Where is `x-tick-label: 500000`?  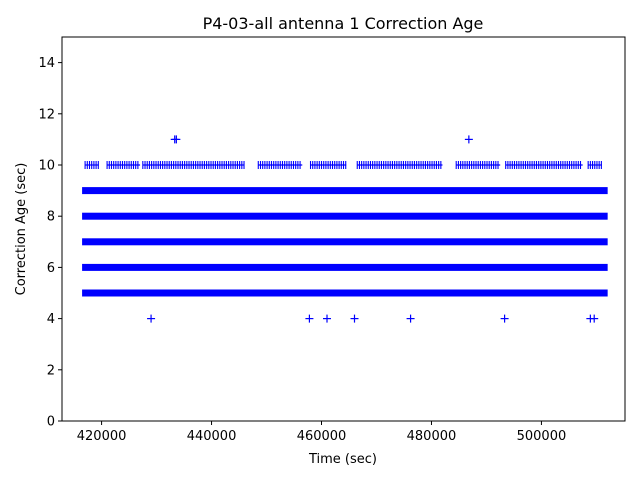
x-tick-label: 500000 is located at coordinates (542, 436).